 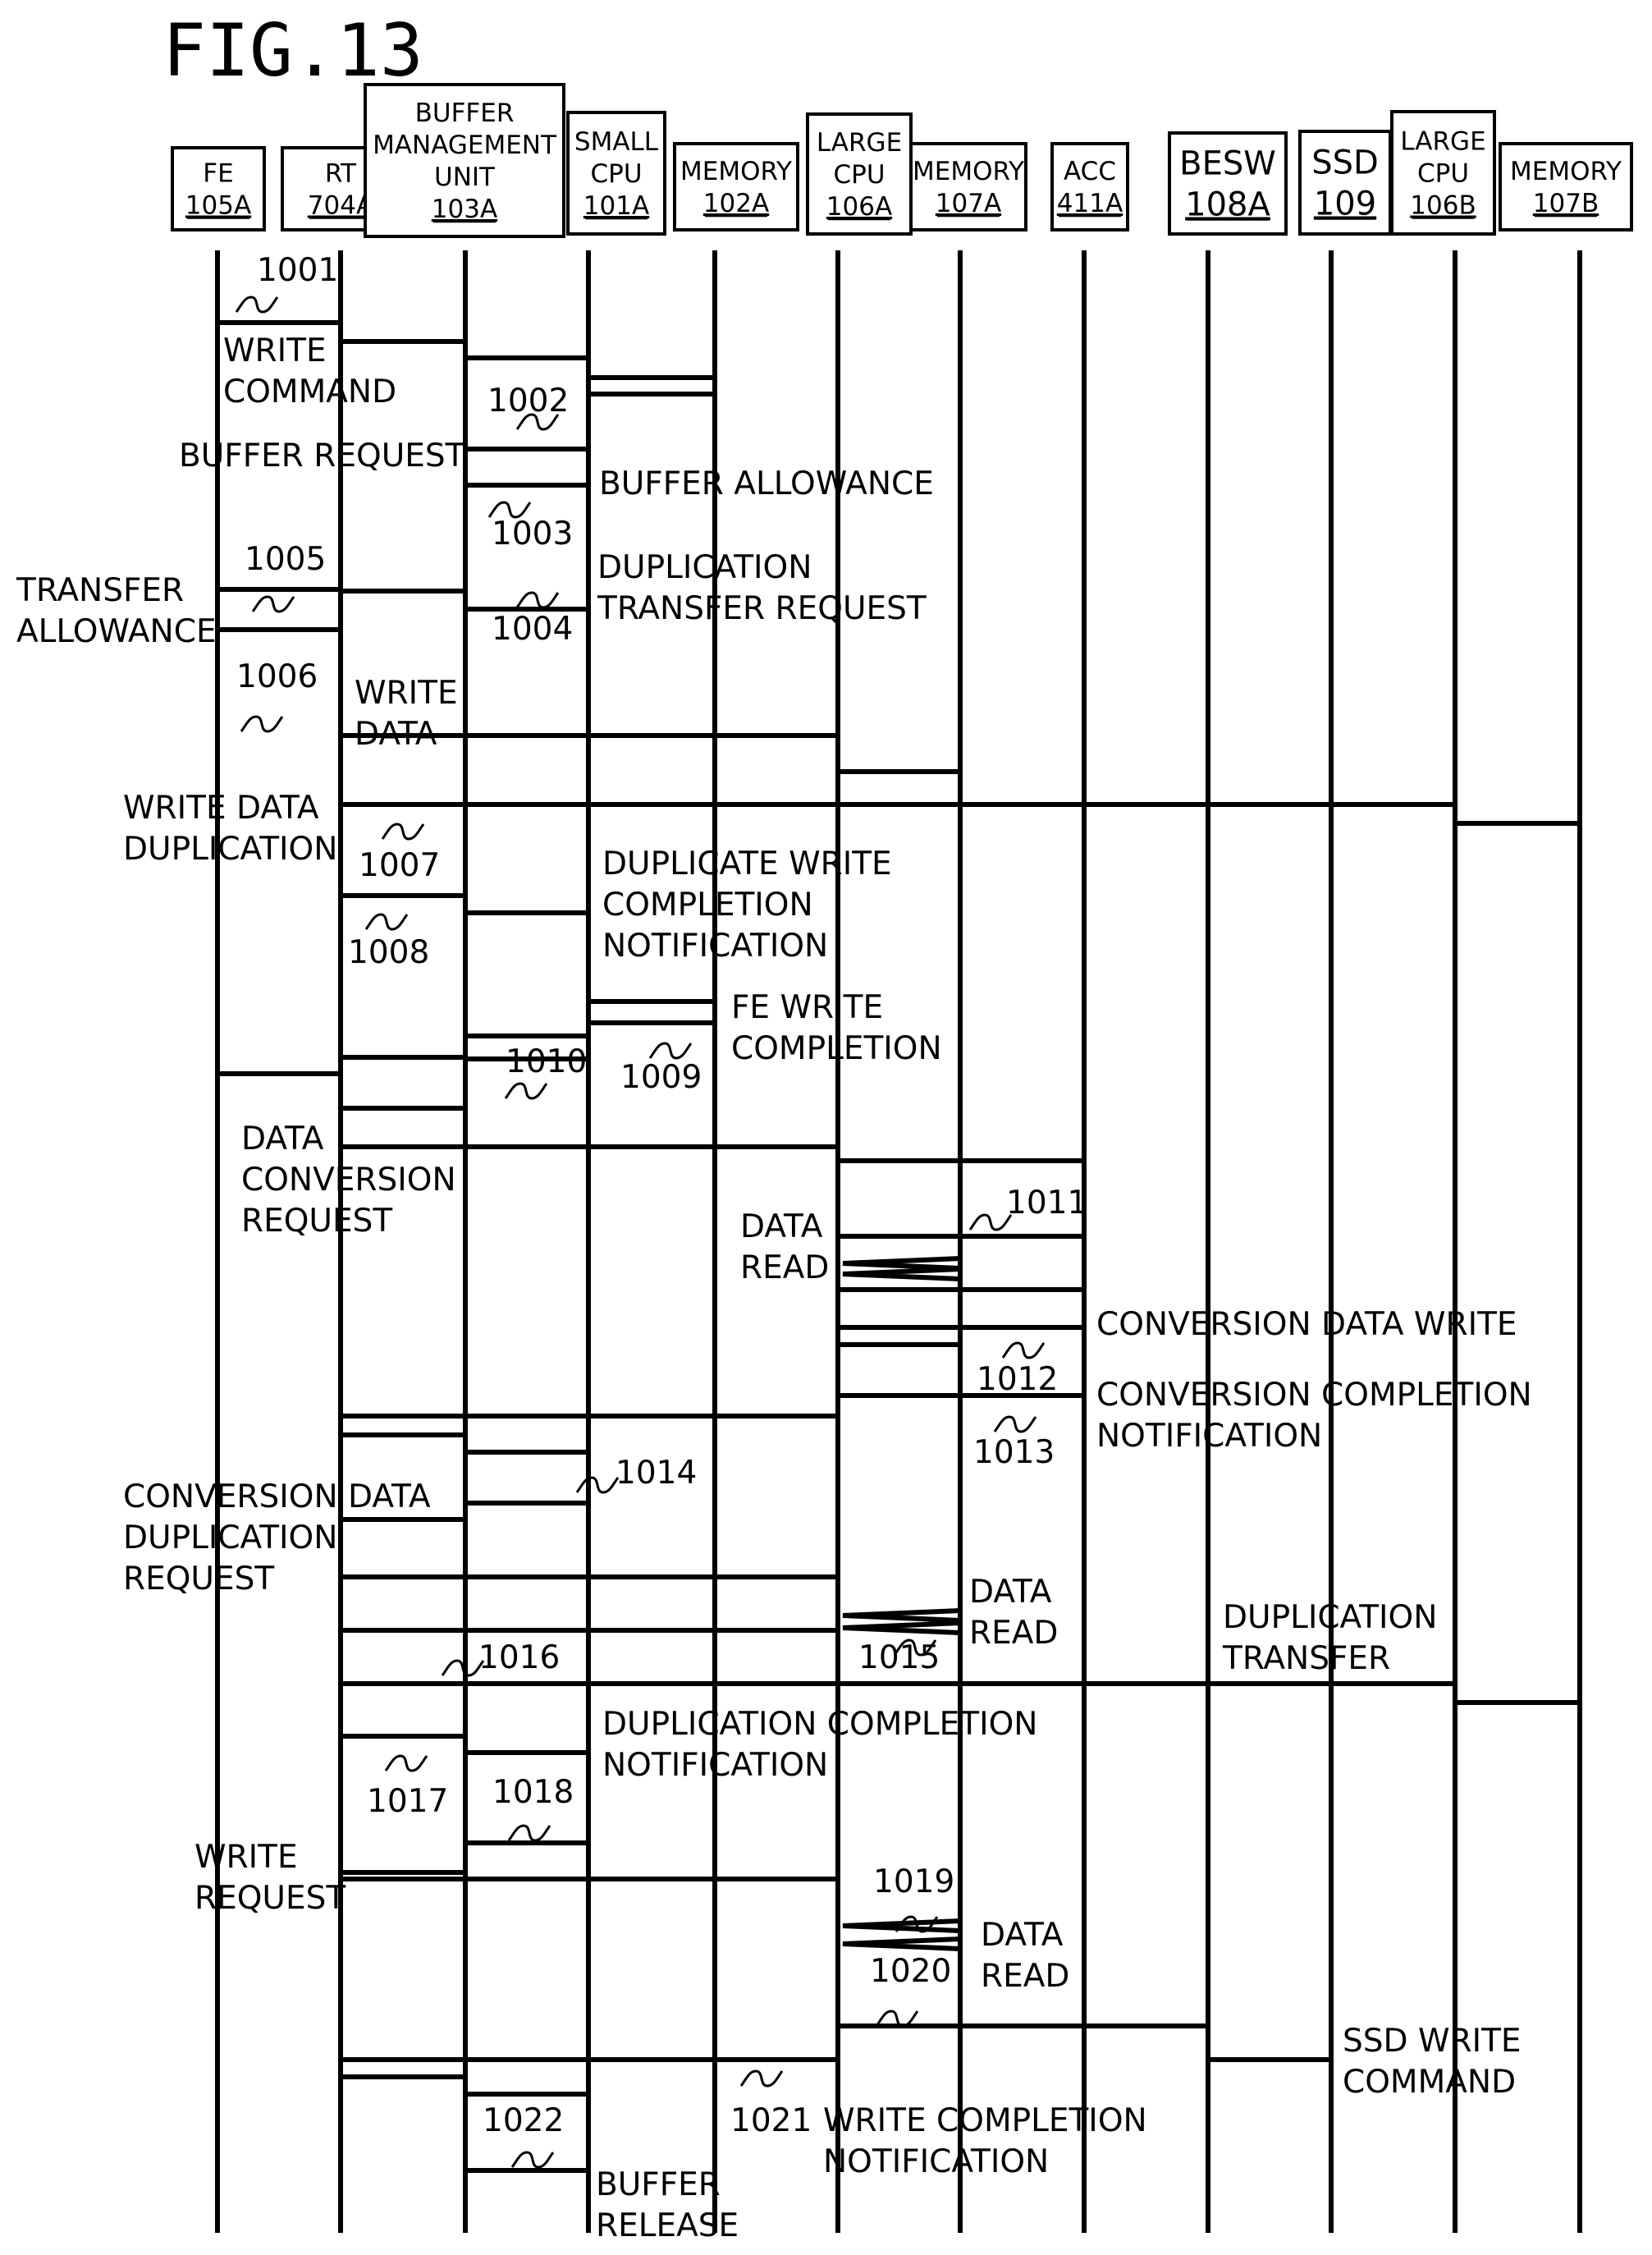 I want to click on message-label: CONVERSION DATA DUPLICATION REQUEST, so click(x=277, y=1537).